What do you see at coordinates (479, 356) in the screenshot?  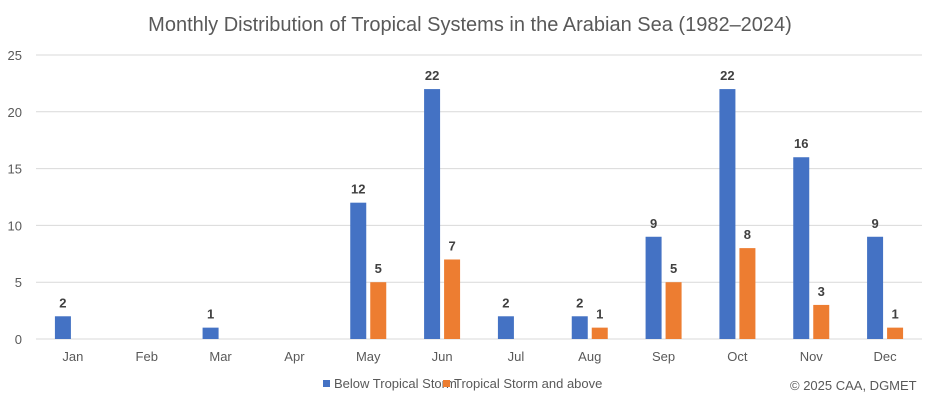 I see `x-axis-ticks: Jan Feb Mar Apr May Jun Jul Aug Sep Oct Nov Dec` at bounding box center [479, 356].